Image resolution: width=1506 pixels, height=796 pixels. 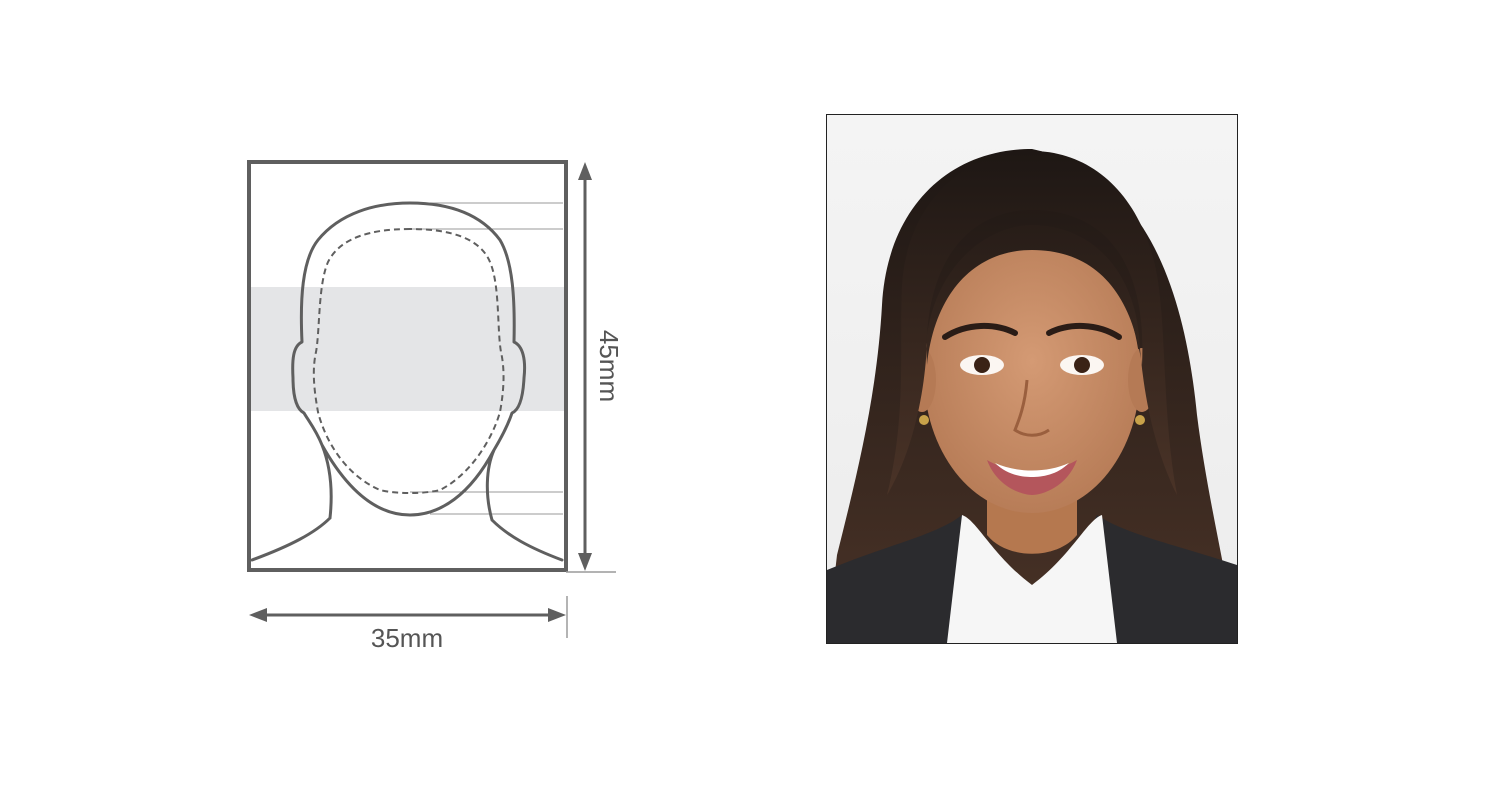 I want to click on width-dimension-arrow, so click(x=408, y=617).